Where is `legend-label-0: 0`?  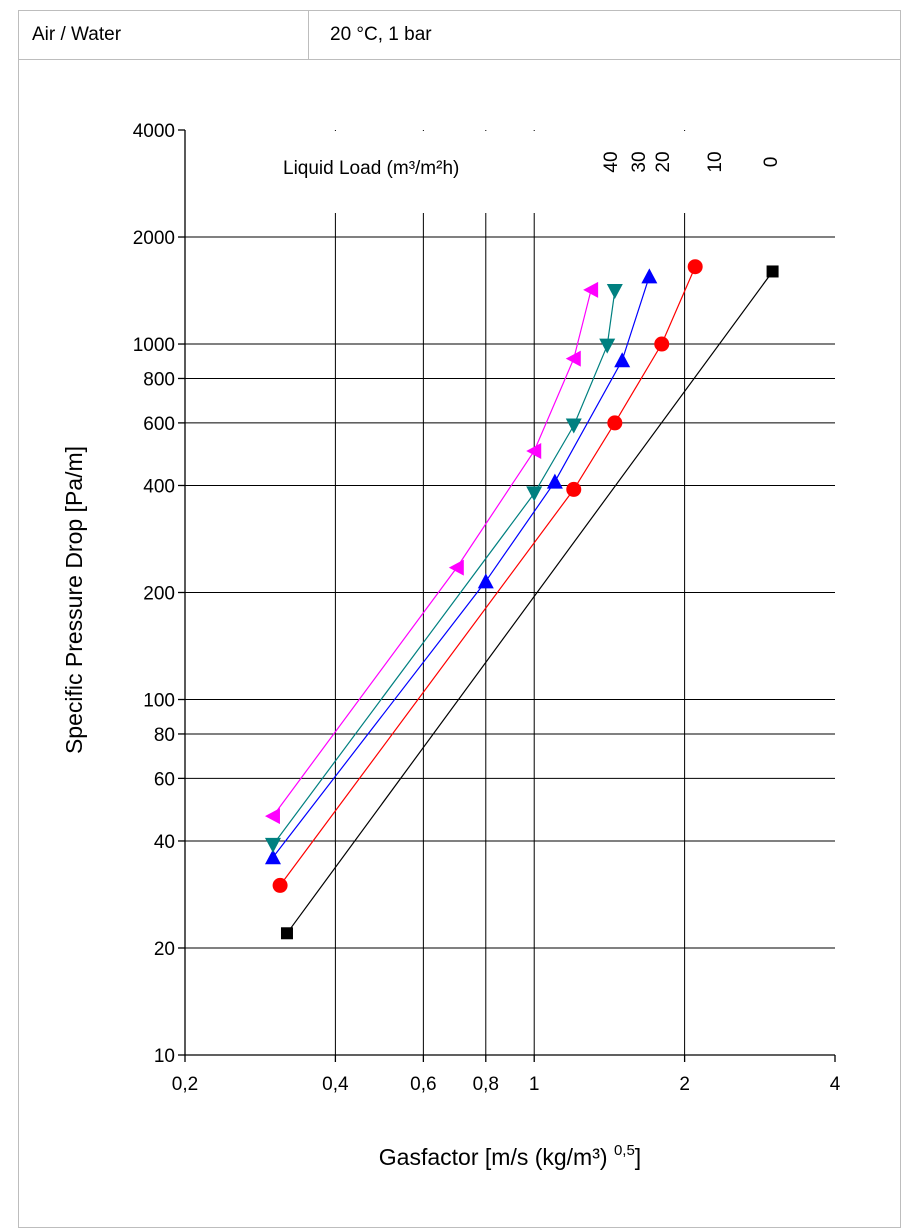
legend-label-0: 0 is located at coordinates (771, 162).